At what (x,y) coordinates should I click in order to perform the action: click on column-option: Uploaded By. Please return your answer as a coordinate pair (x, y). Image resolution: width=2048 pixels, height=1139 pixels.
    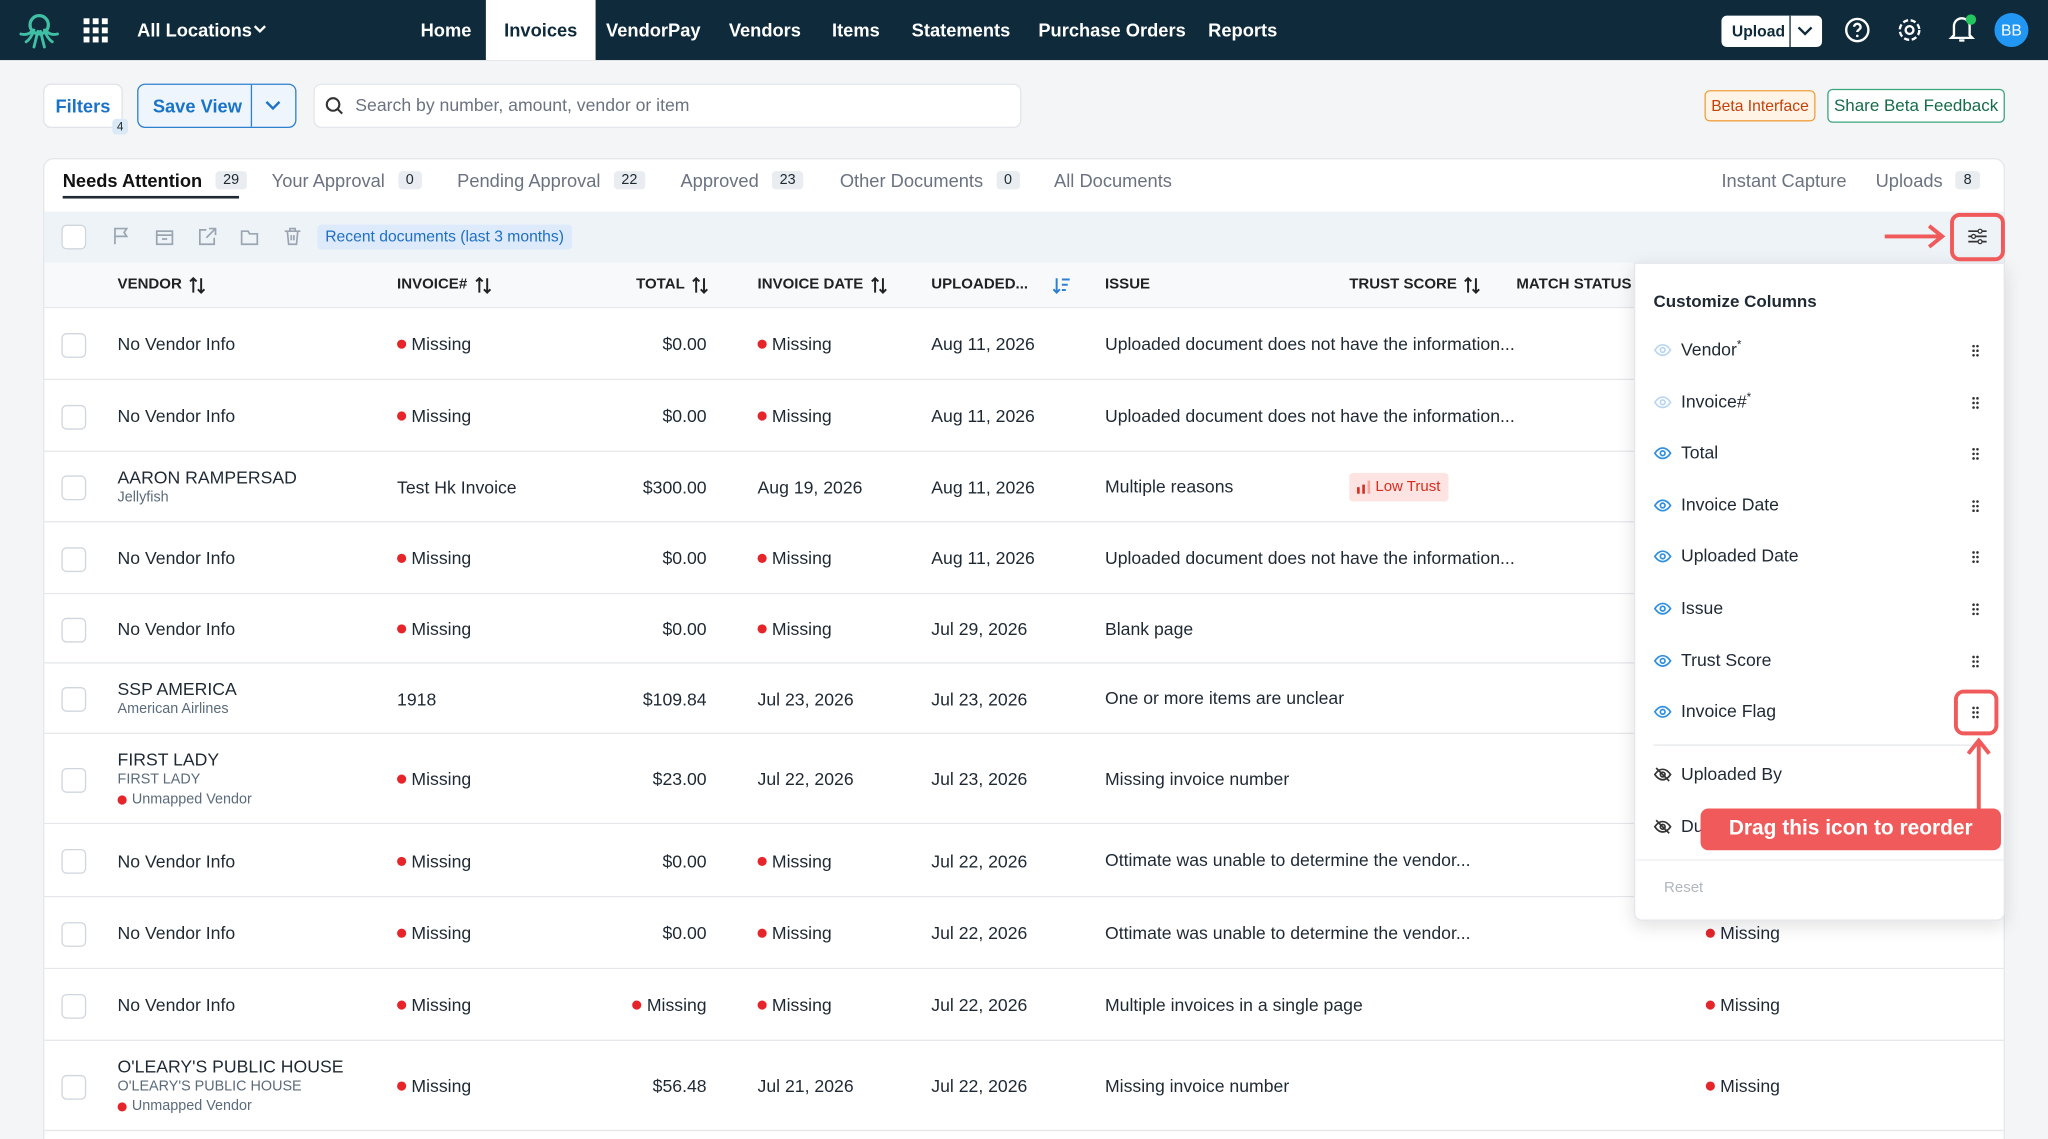
    Looking at the image, I should click on (1731, 775).